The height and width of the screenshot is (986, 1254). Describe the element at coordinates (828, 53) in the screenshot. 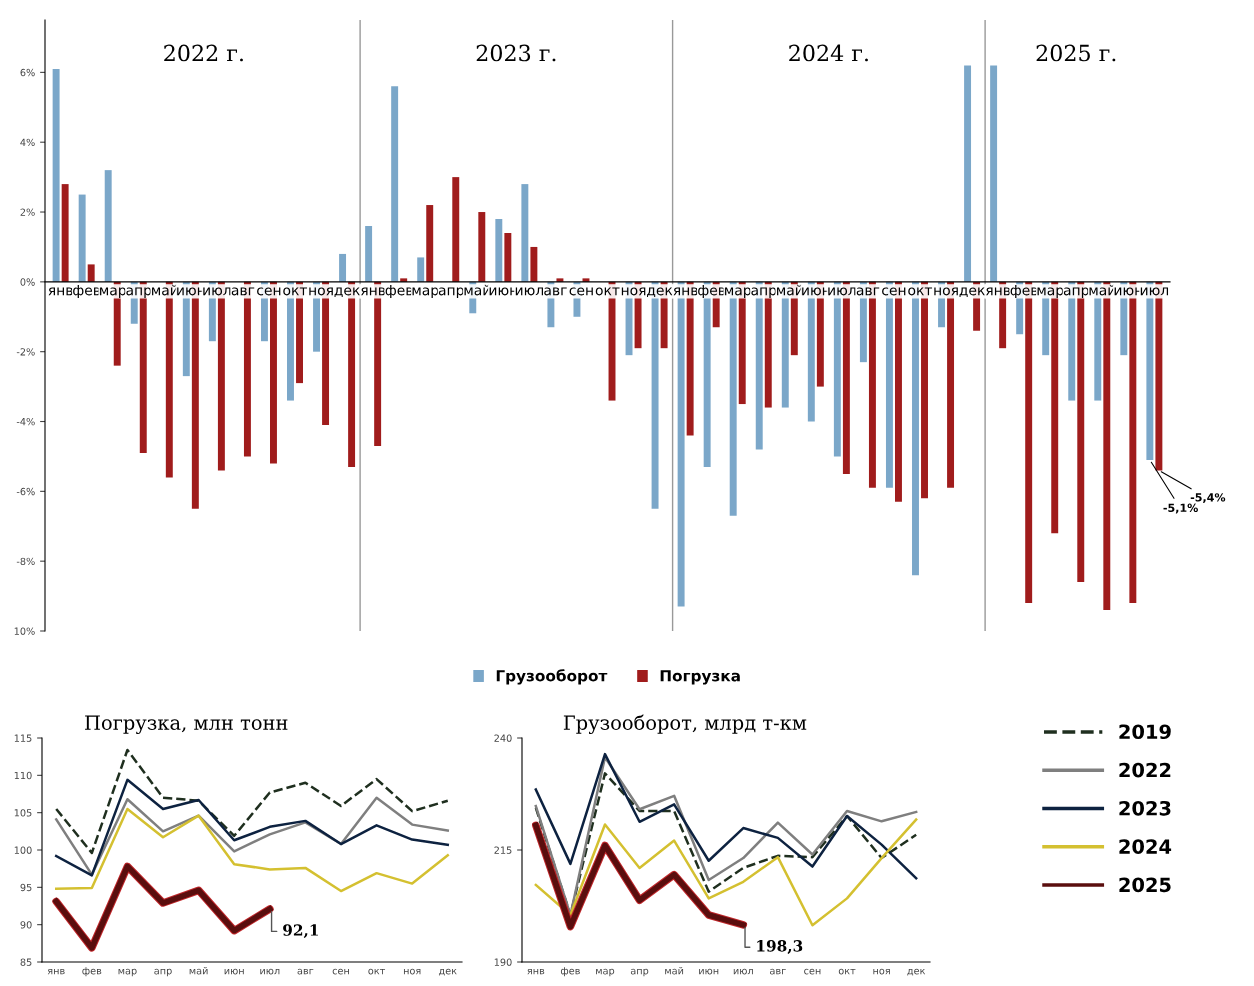

I see `annotation: 2024 г.` at that location.